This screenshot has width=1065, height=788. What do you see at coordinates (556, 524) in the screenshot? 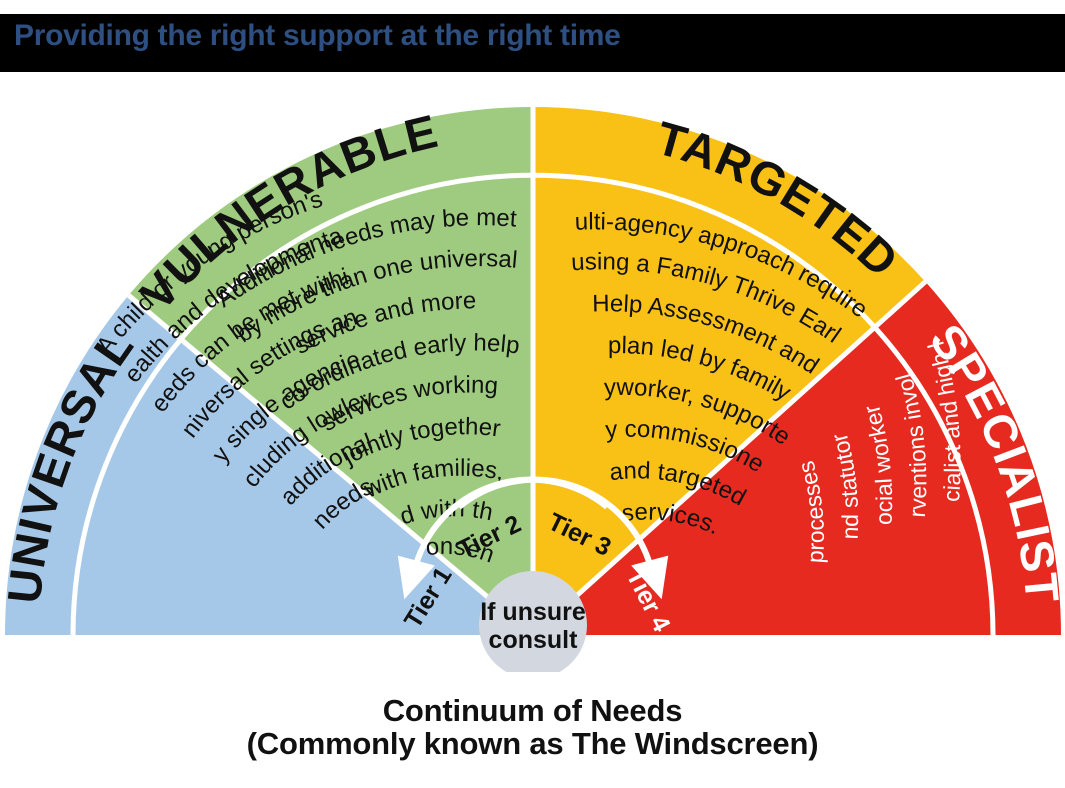
I see `arrow-right-curve` at bounding box center [556, 524].